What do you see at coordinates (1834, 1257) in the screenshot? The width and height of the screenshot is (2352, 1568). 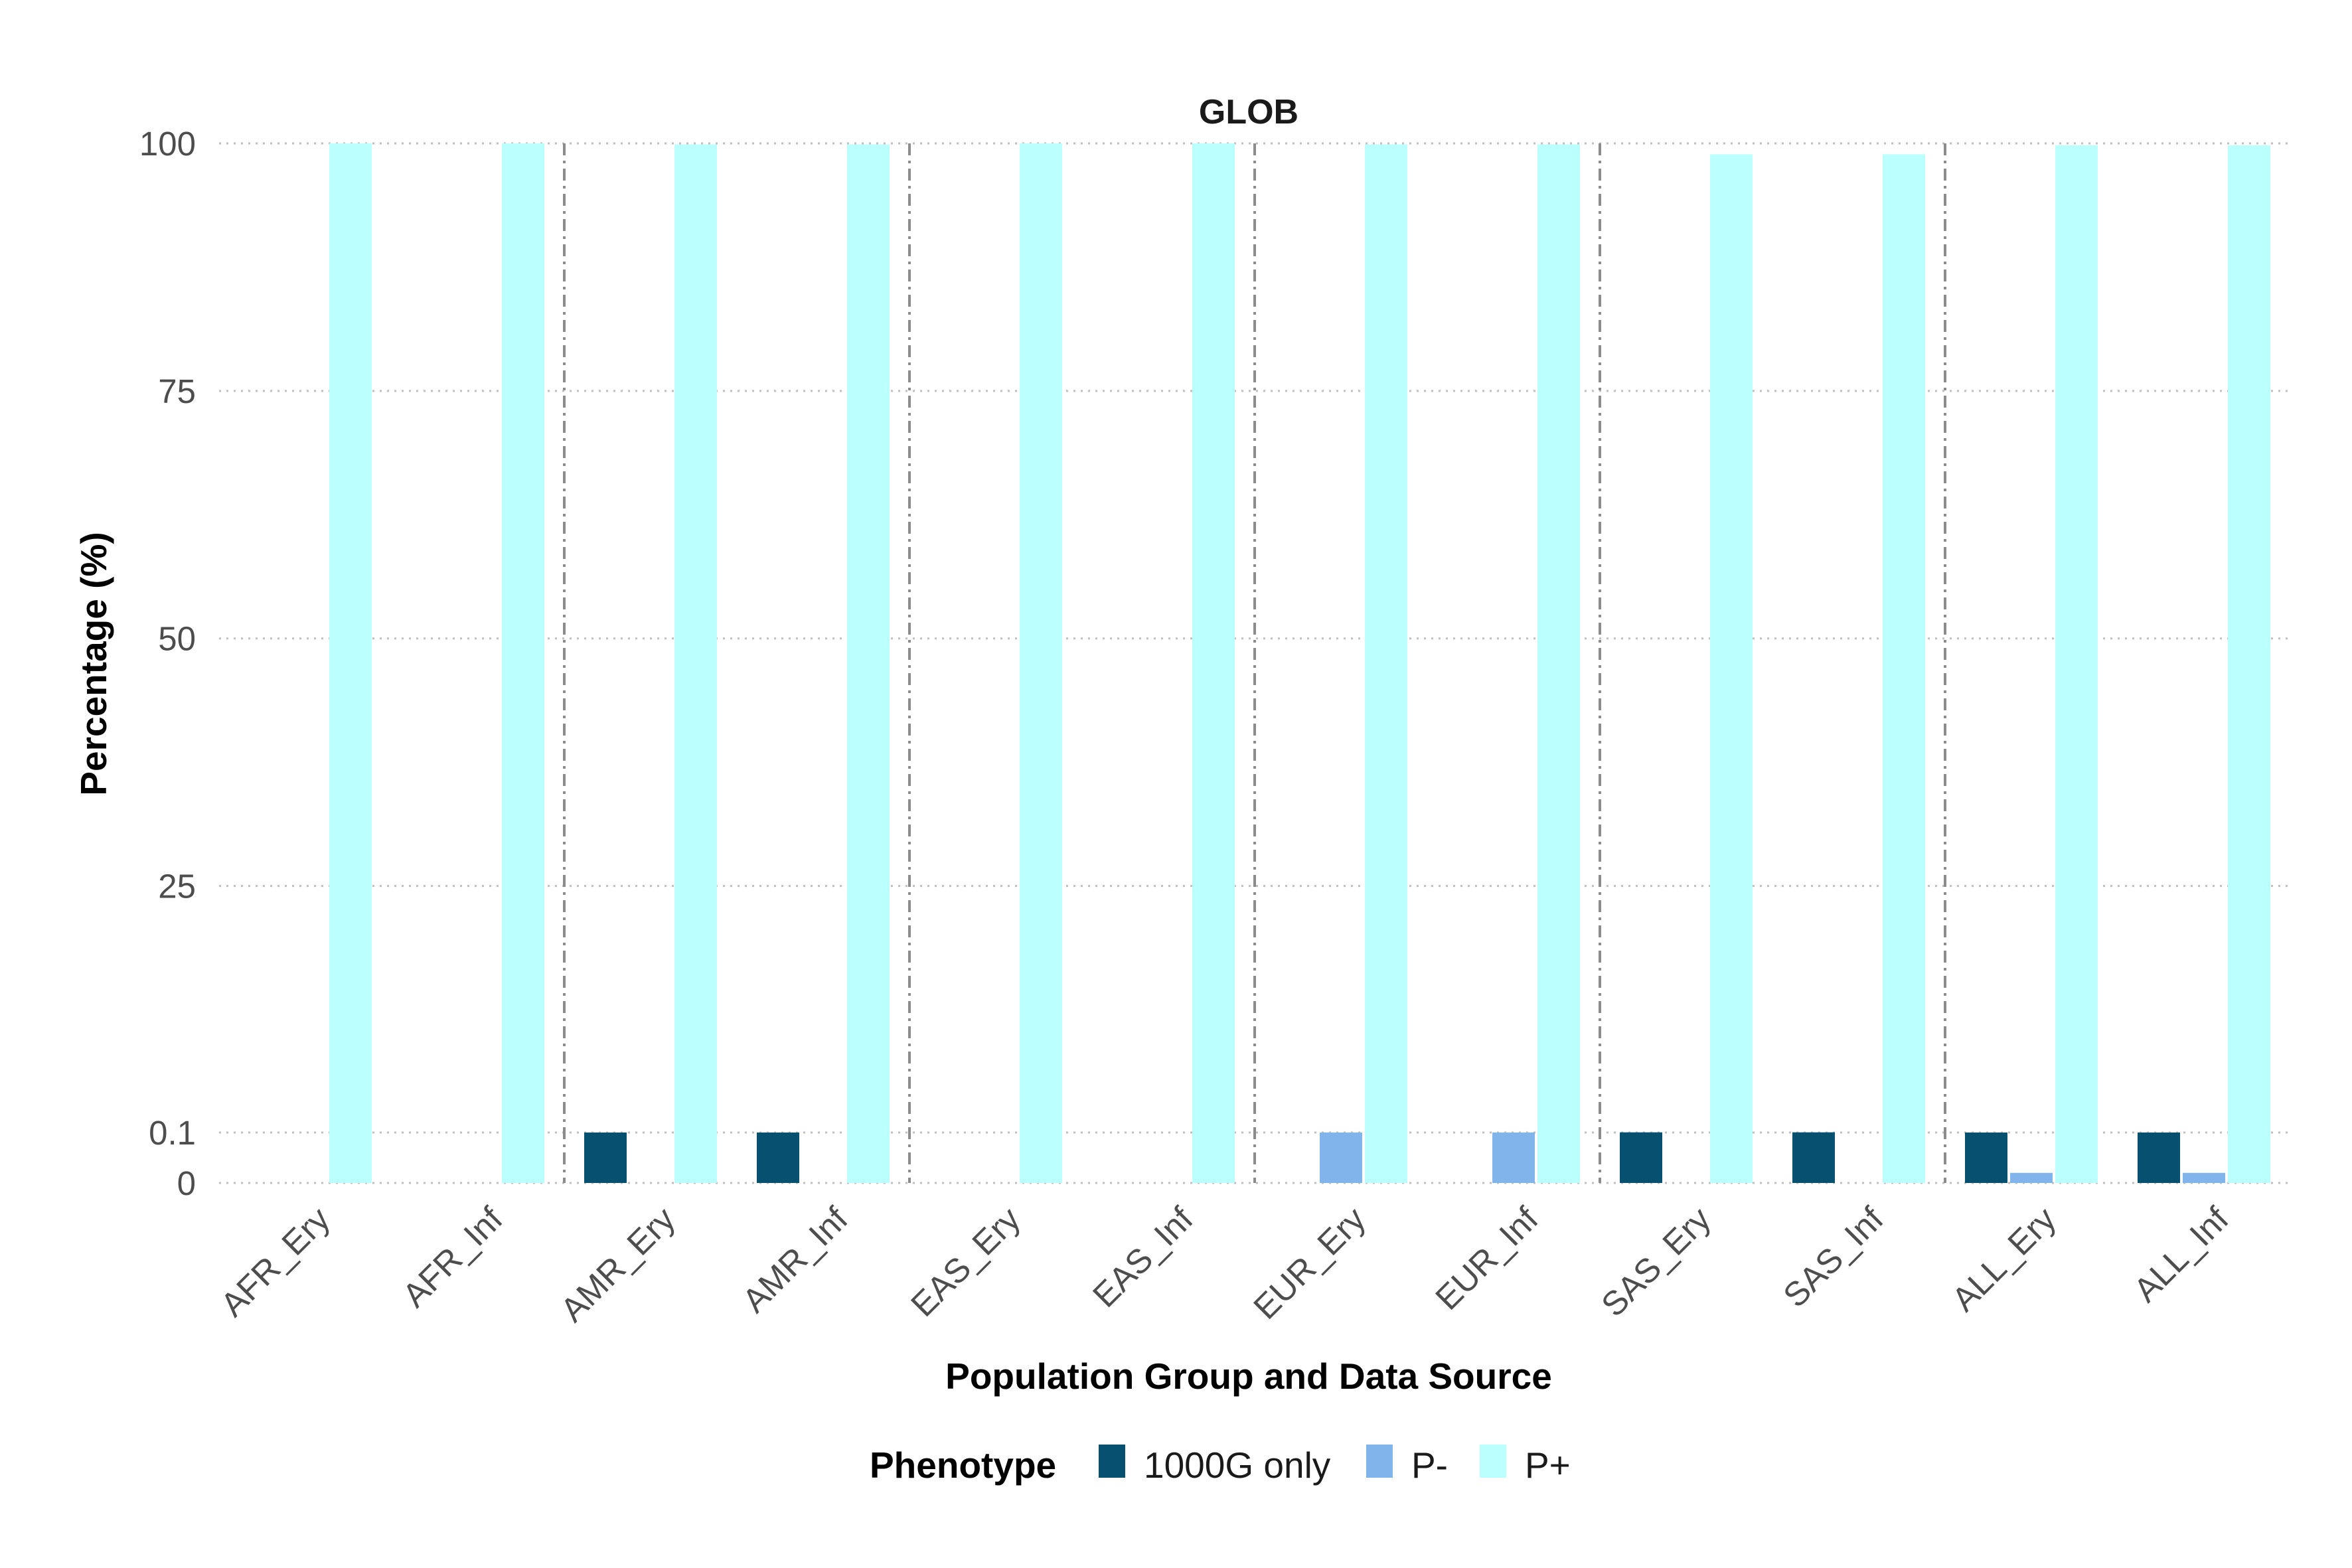 I see `x-tick-label: SAS_Inf` at bounding box center [1834, 1257].